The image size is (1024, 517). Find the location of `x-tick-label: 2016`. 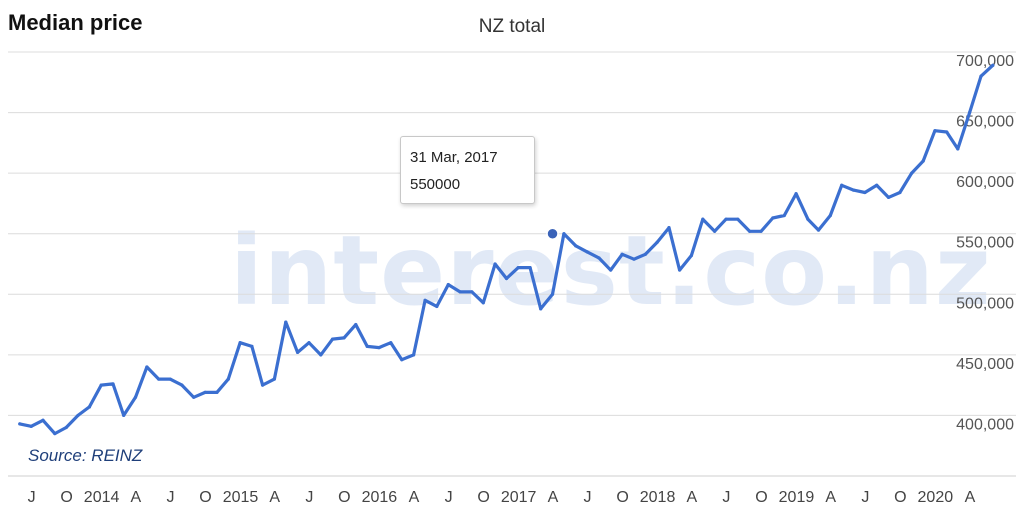

x-tick-label: 2016 is located at coordinates (380, 497).